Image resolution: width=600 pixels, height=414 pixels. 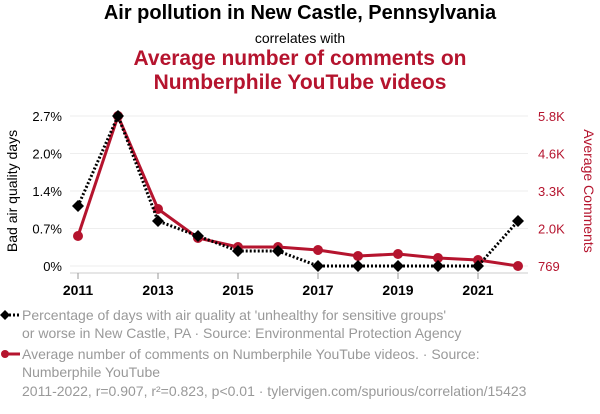 What do you see at coordinates (157, 290) in the screenshot?
I see `x-tick-label: 2013` at bounding box center [157, 290].